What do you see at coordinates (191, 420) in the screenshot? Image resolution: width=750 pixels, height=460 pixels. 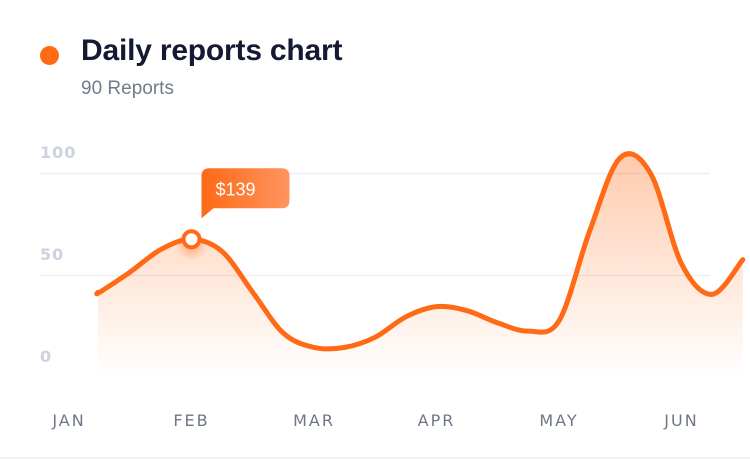 I see `x-tick-label: FEB` at bounding box center [191, 420].